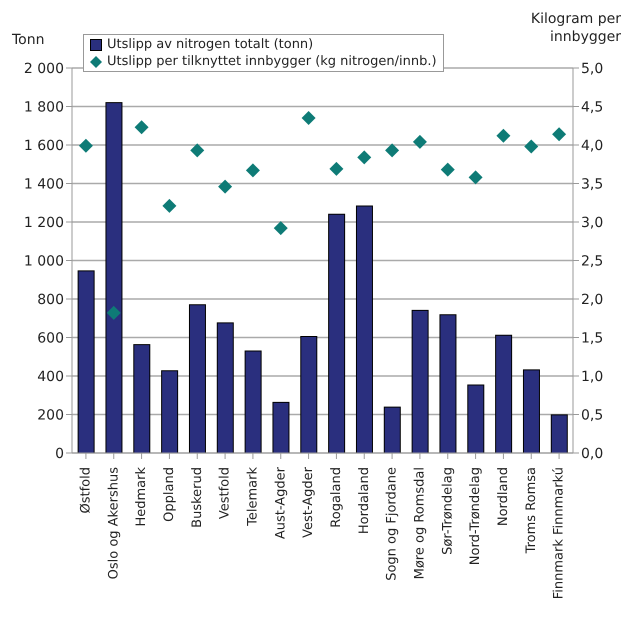 The height and width of the screenshot is (621, 623). What do you see at coordinates (50, 300) in the screenshot?
I see `y-tick-label: 800` at bounding box center [50, 300].